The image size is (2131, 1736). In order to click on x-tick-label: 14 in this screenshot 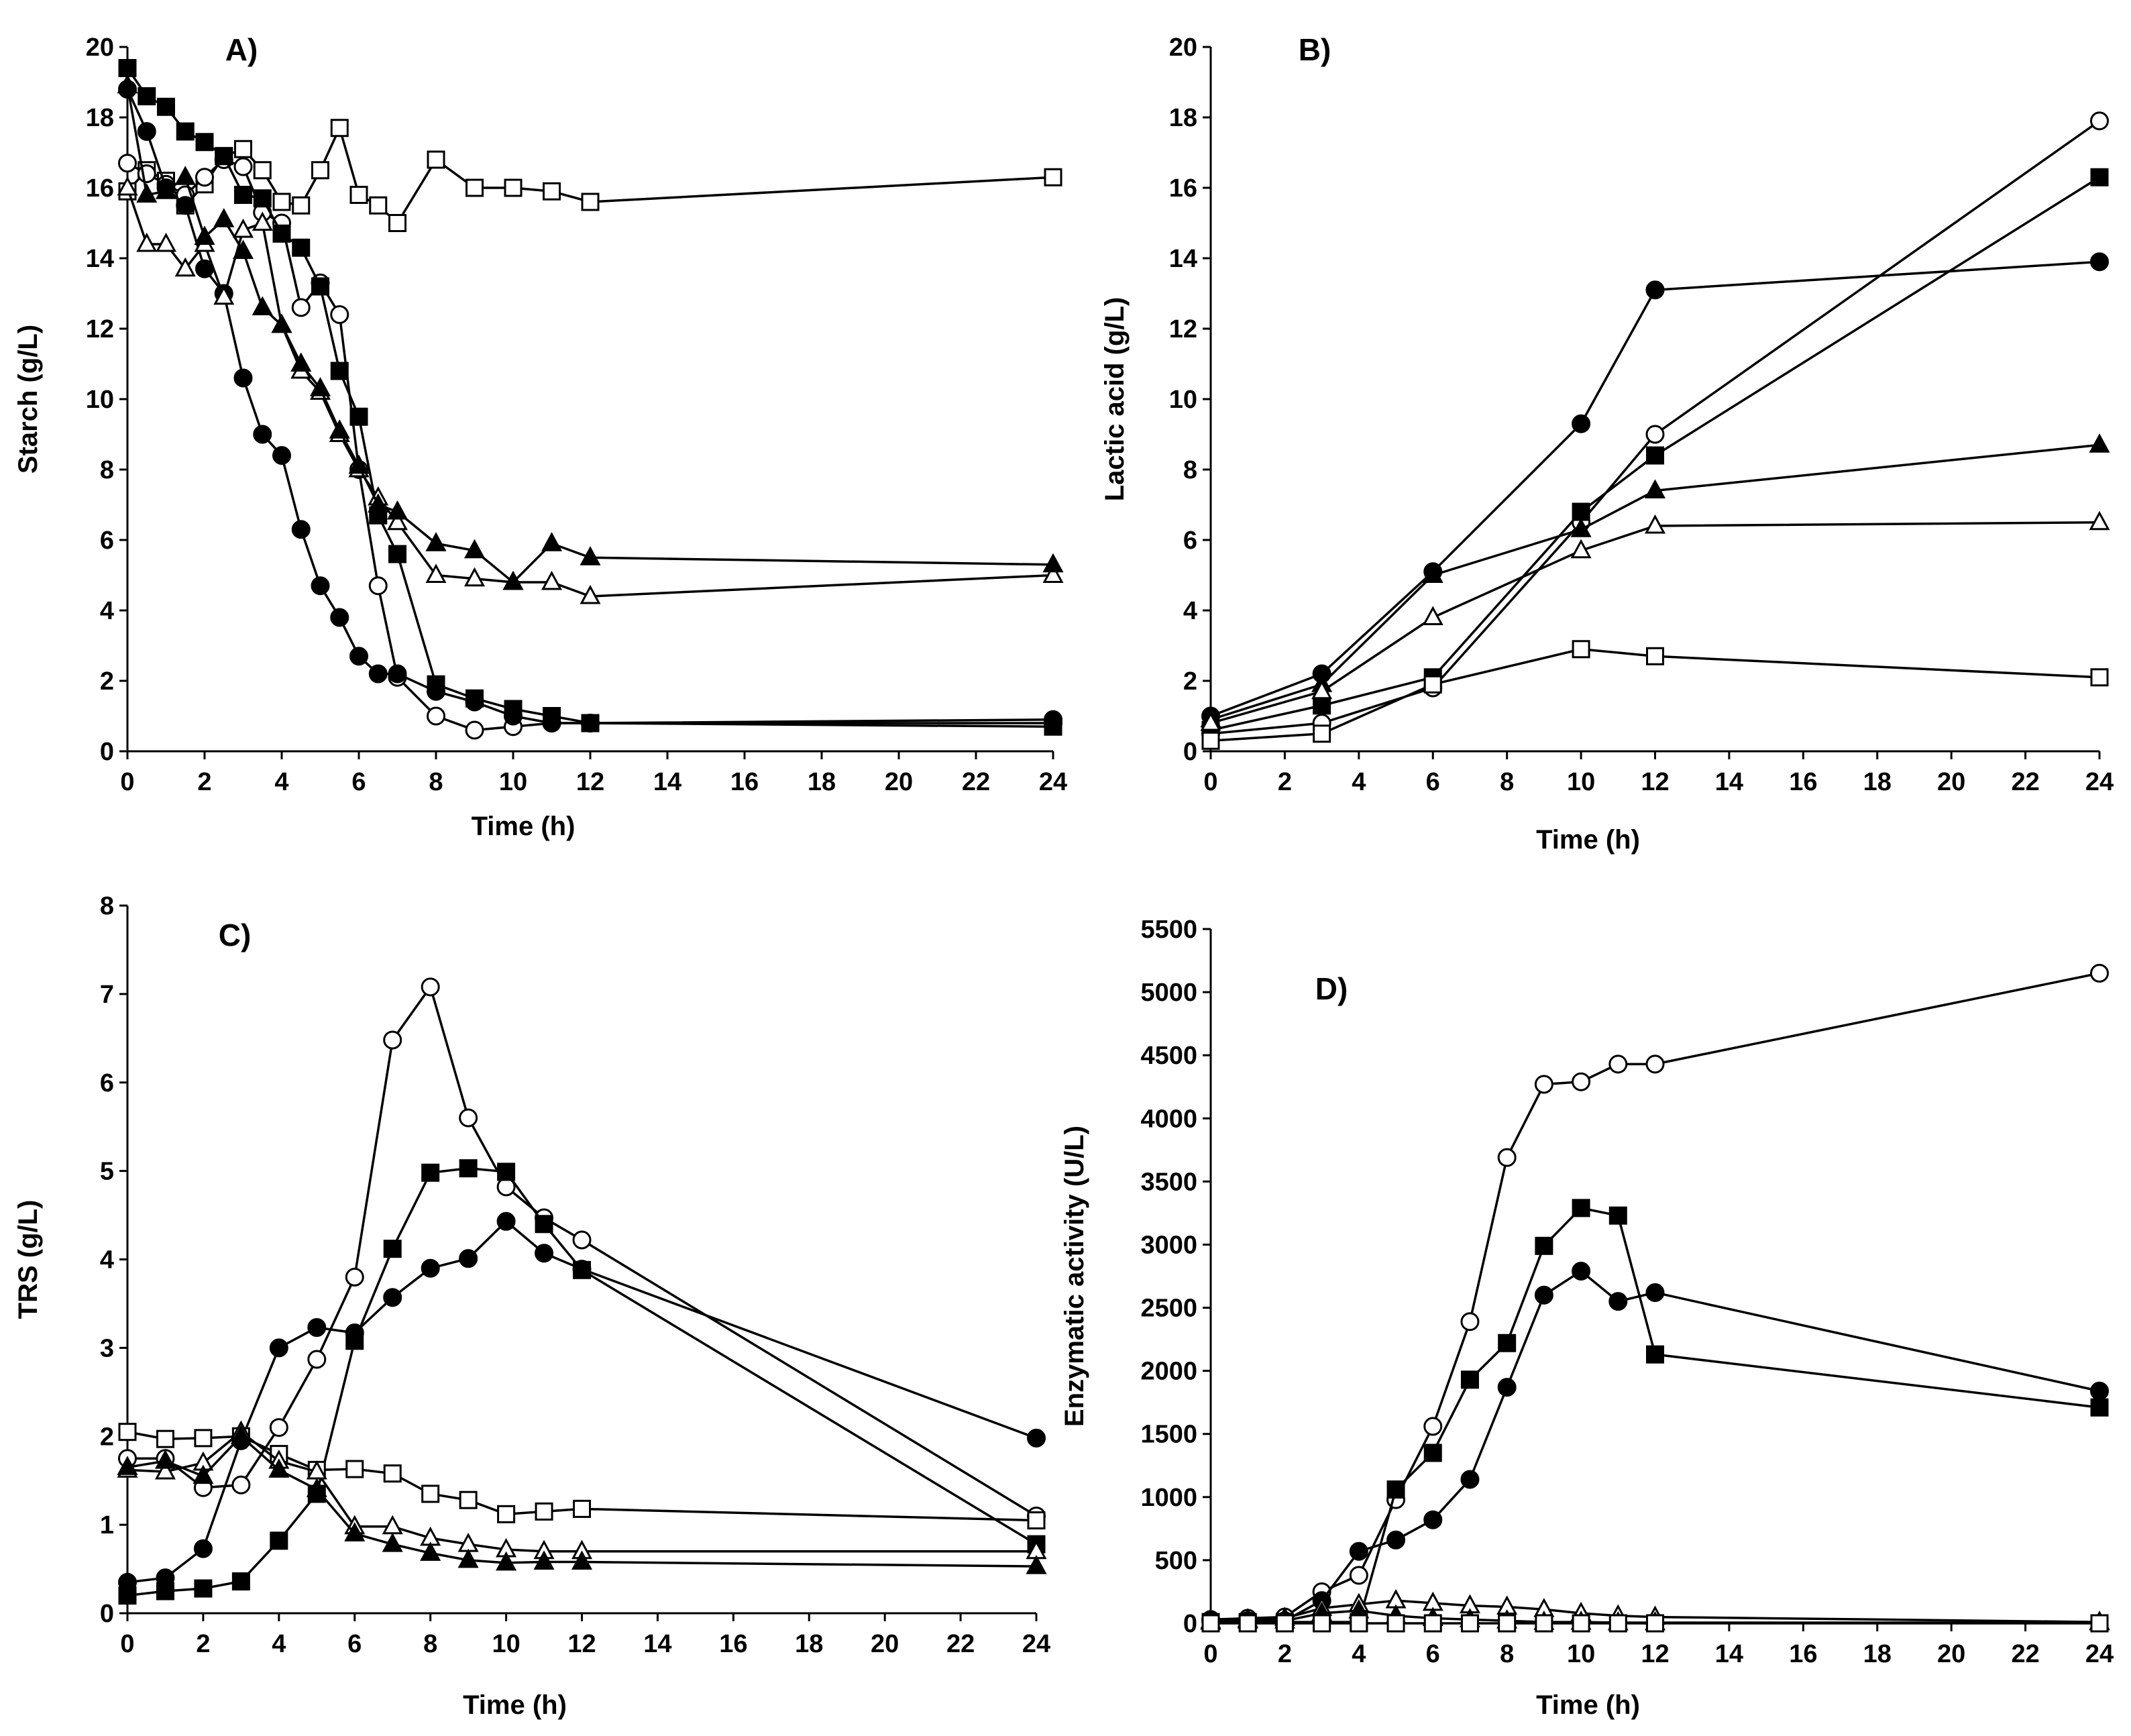, I will do `click(1729, 1654)`.